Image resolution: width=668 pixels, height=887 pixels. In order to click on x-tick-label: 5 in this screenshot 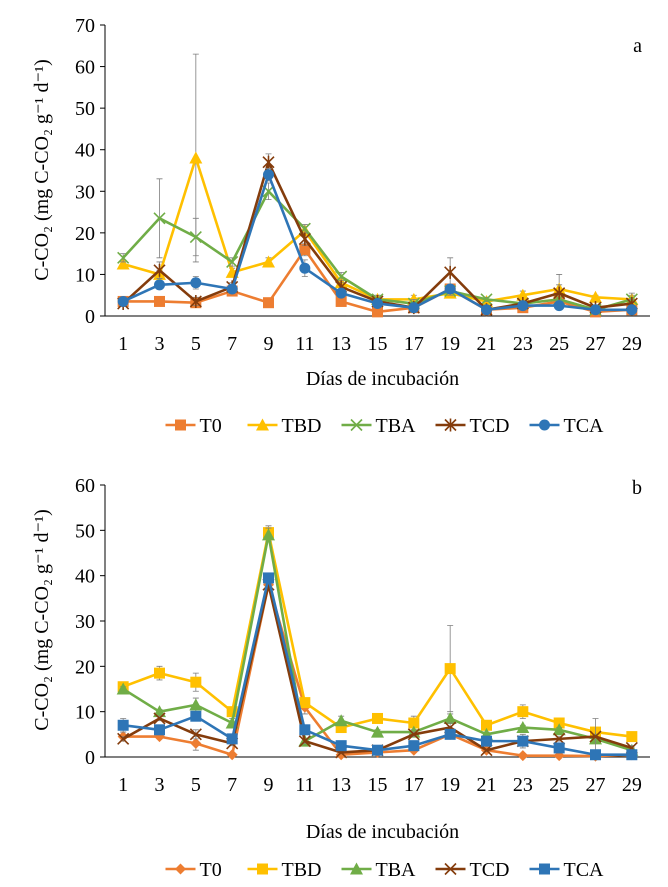, I will do `click(196, 785)`.